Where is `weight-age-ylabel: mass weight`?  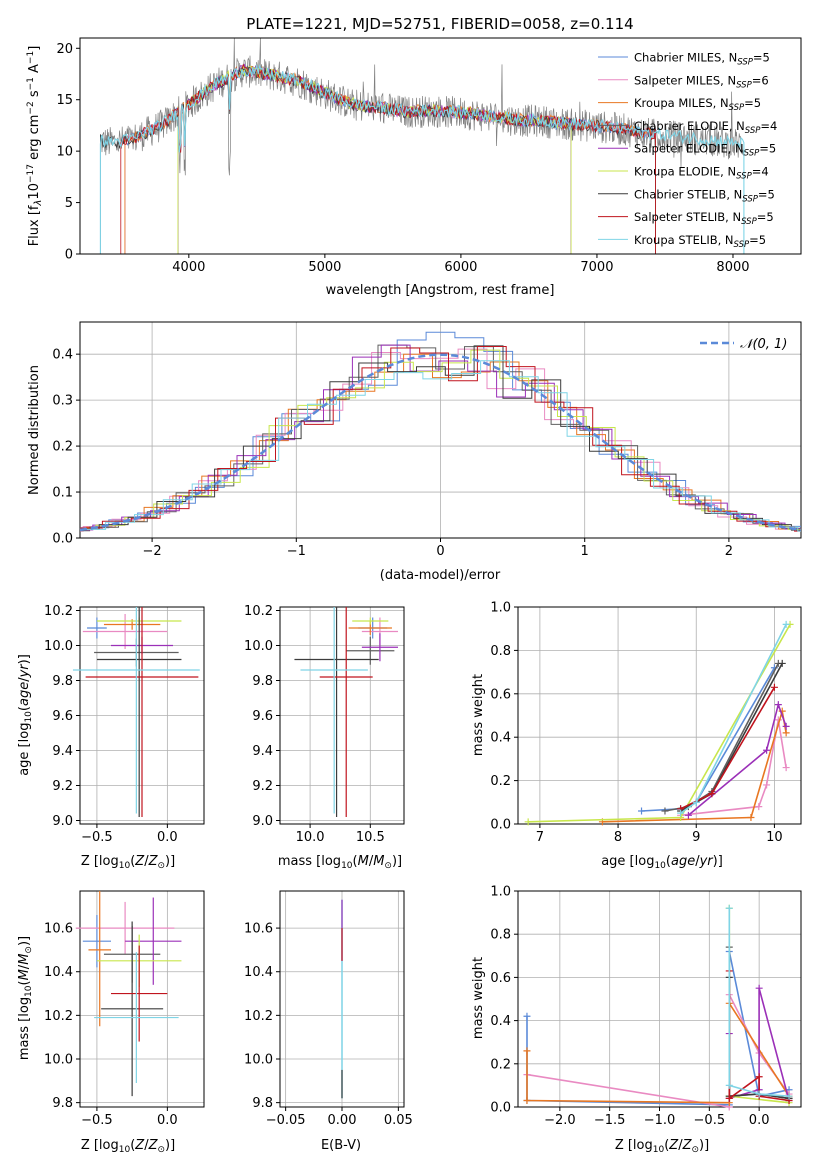
weight-age-ylabel: mass weight is located at coordinates (478, 715).